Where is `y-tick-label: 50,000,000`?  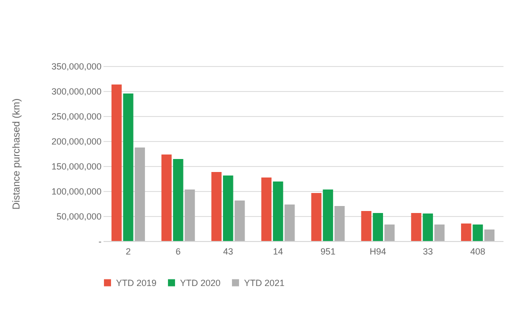
y-tick-label: 50,000,000 is located at coordinates (79, 217).